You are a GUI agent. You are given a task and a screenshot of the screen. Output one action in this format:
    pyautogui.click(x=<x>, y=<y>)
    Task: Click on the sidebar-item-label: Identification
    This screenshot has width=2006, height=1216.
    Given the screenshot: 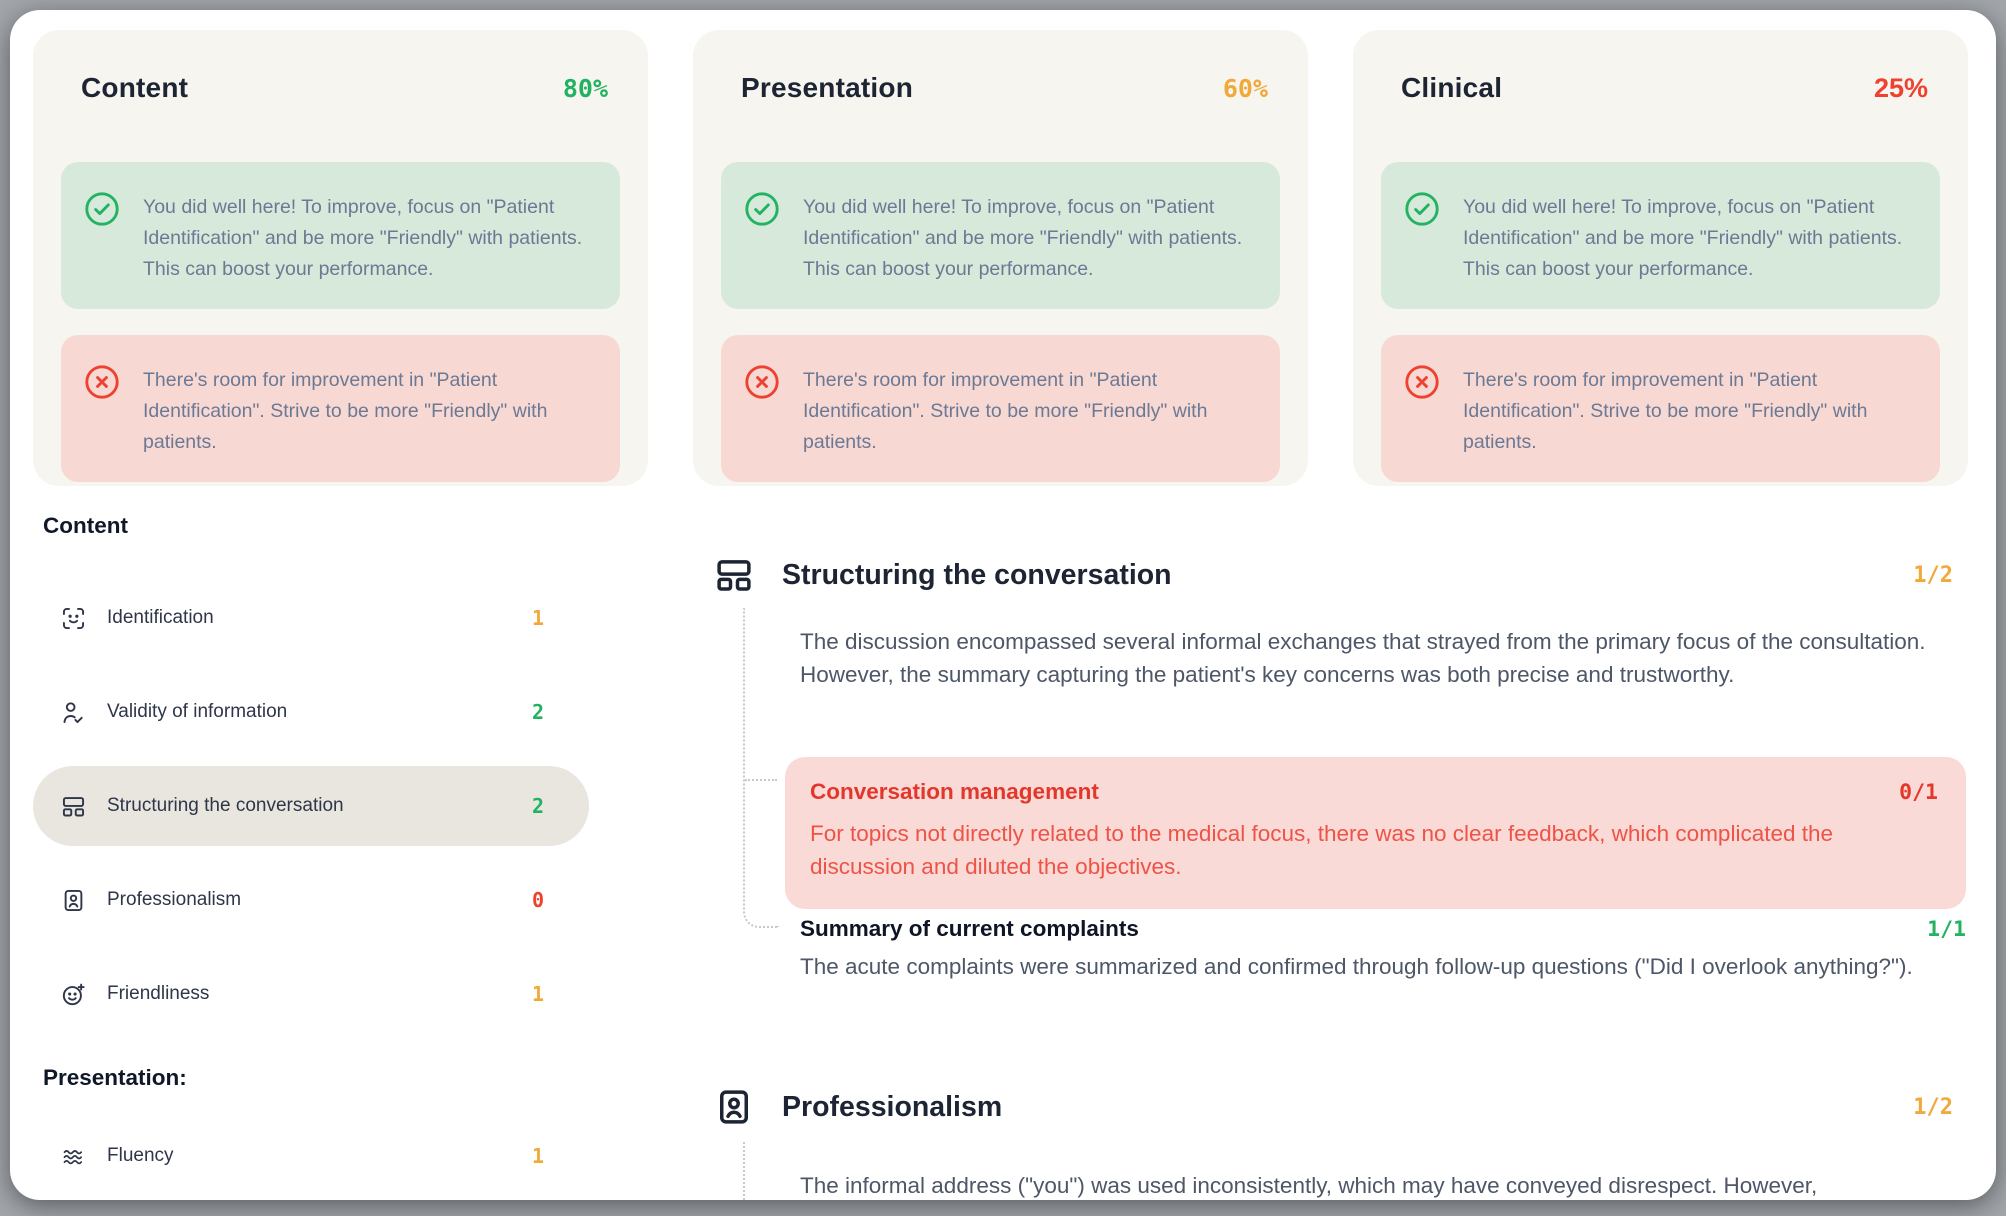 What is the action you would take?
    pyautogui.click(x=160, y=617)
    